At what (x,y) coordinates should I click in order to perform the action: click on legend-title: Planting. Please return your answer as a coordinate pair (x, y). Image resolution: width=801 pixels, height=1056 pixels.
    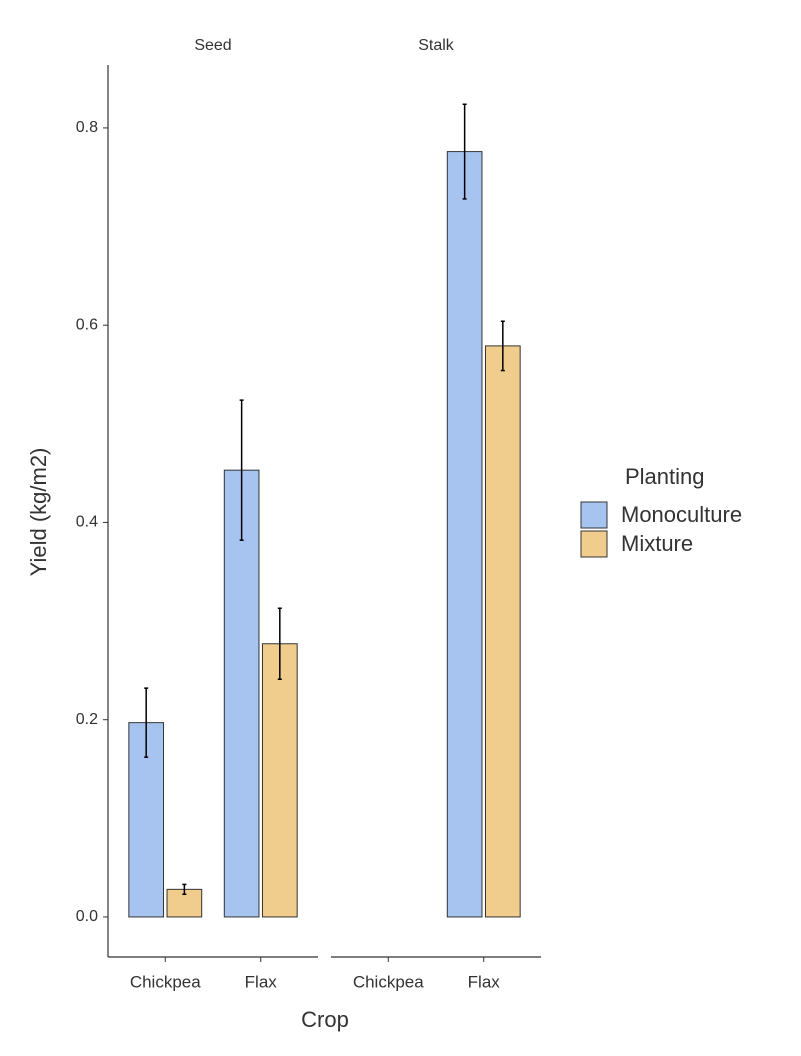
    Looking at the image, I should click on (665, 476).